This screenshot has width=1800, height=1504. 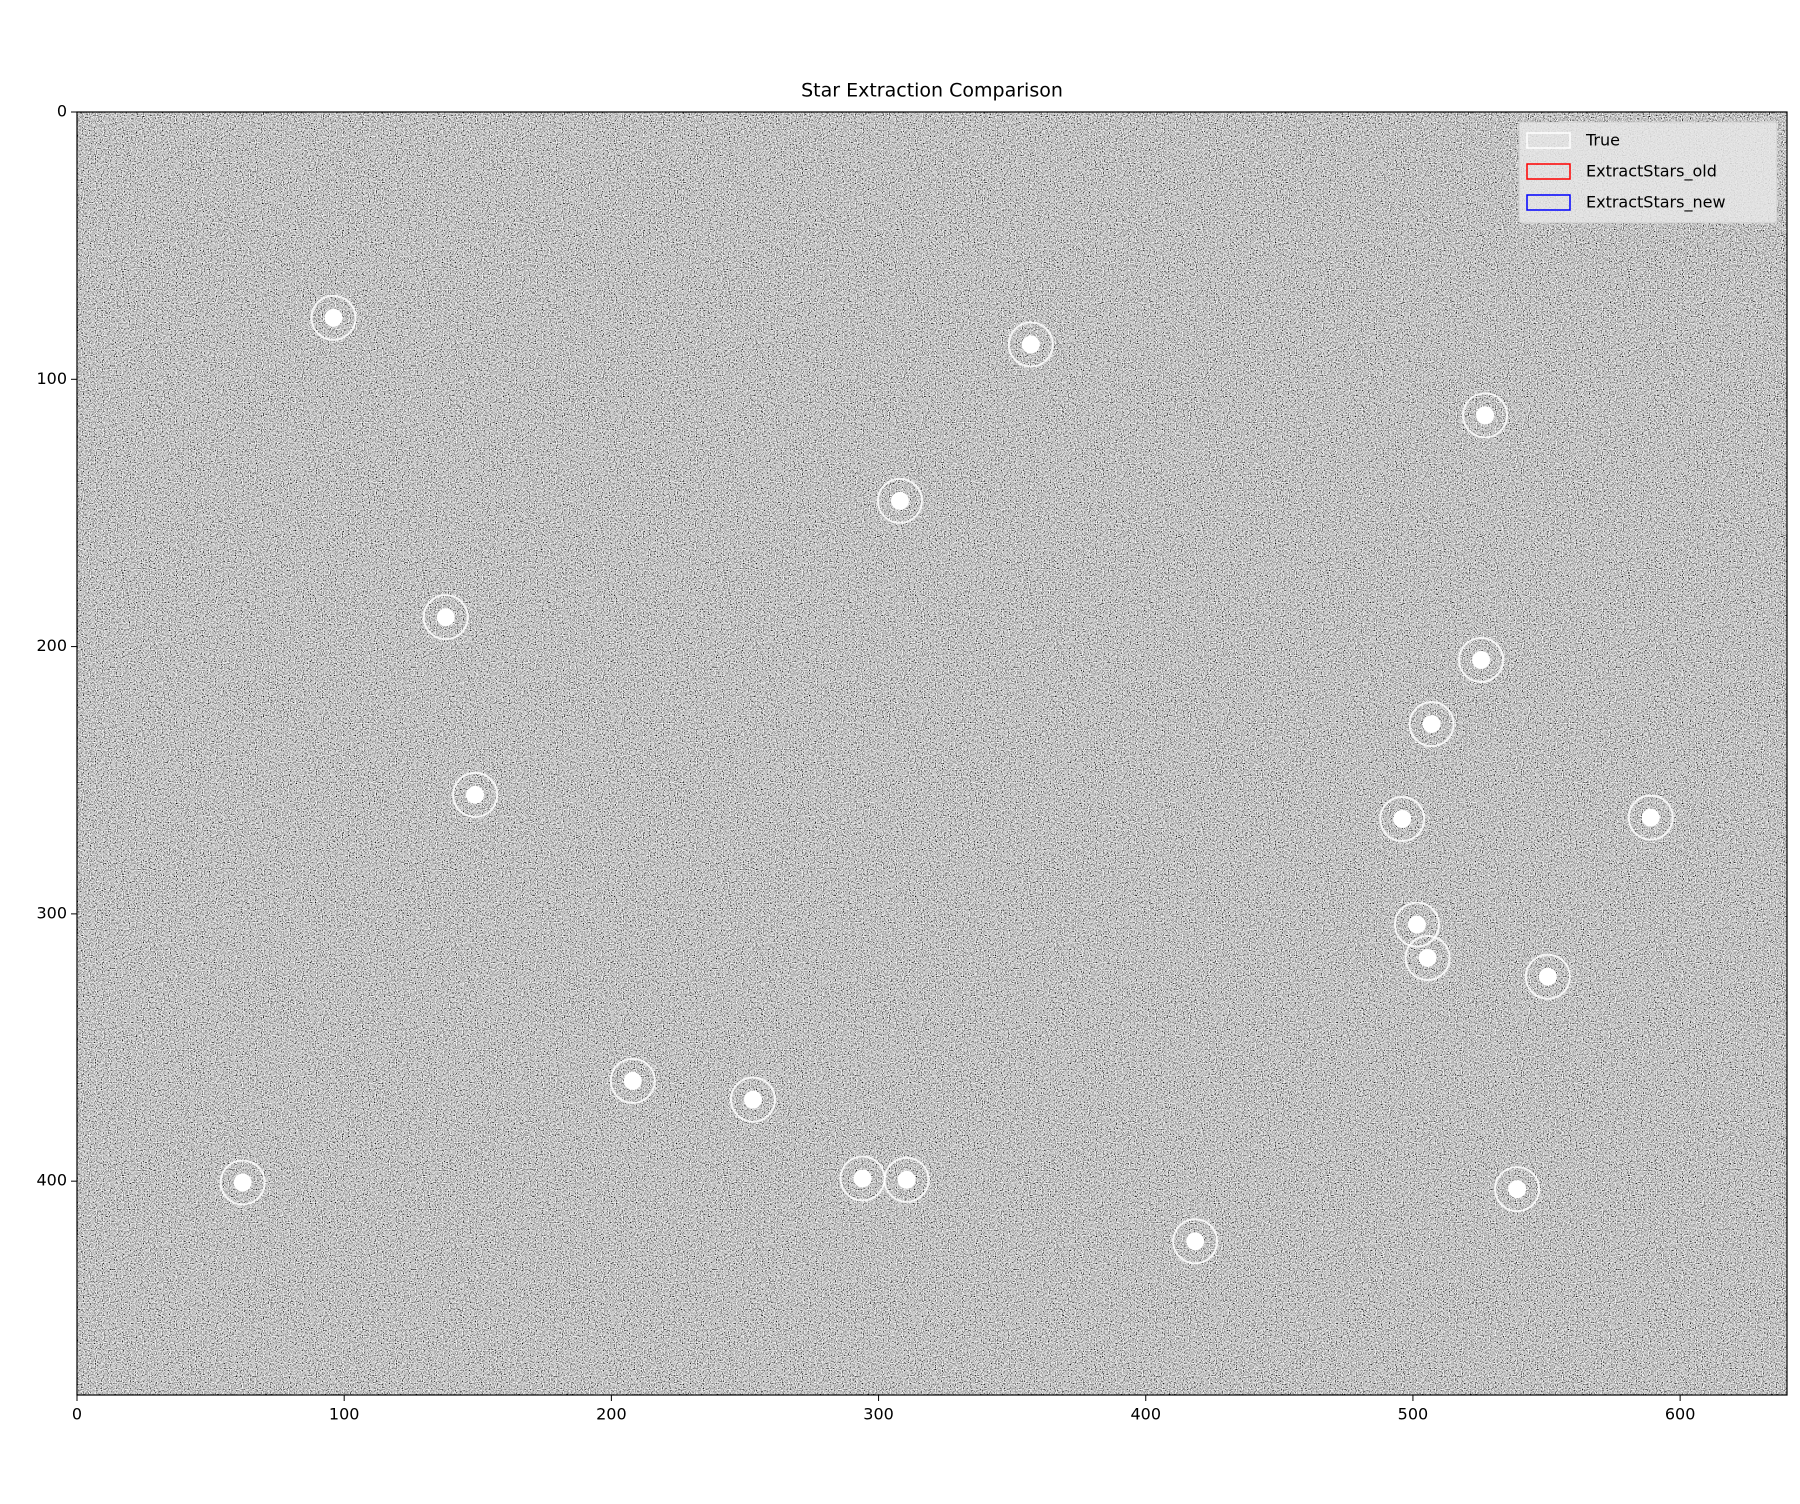 What do you see at coordinates (878, 1414) in the screenshot?
I see `x-tick-label: 300` at bounding box center [878, 1414].